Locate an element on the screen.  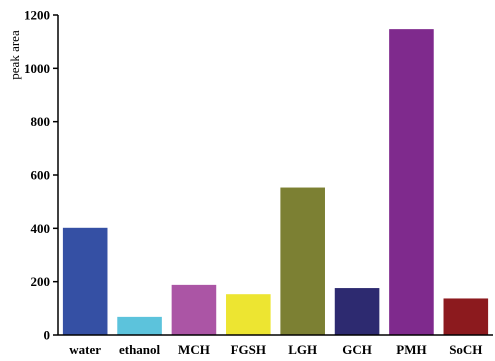
y-tick-label: 200 is located at coordinates (41, 281).